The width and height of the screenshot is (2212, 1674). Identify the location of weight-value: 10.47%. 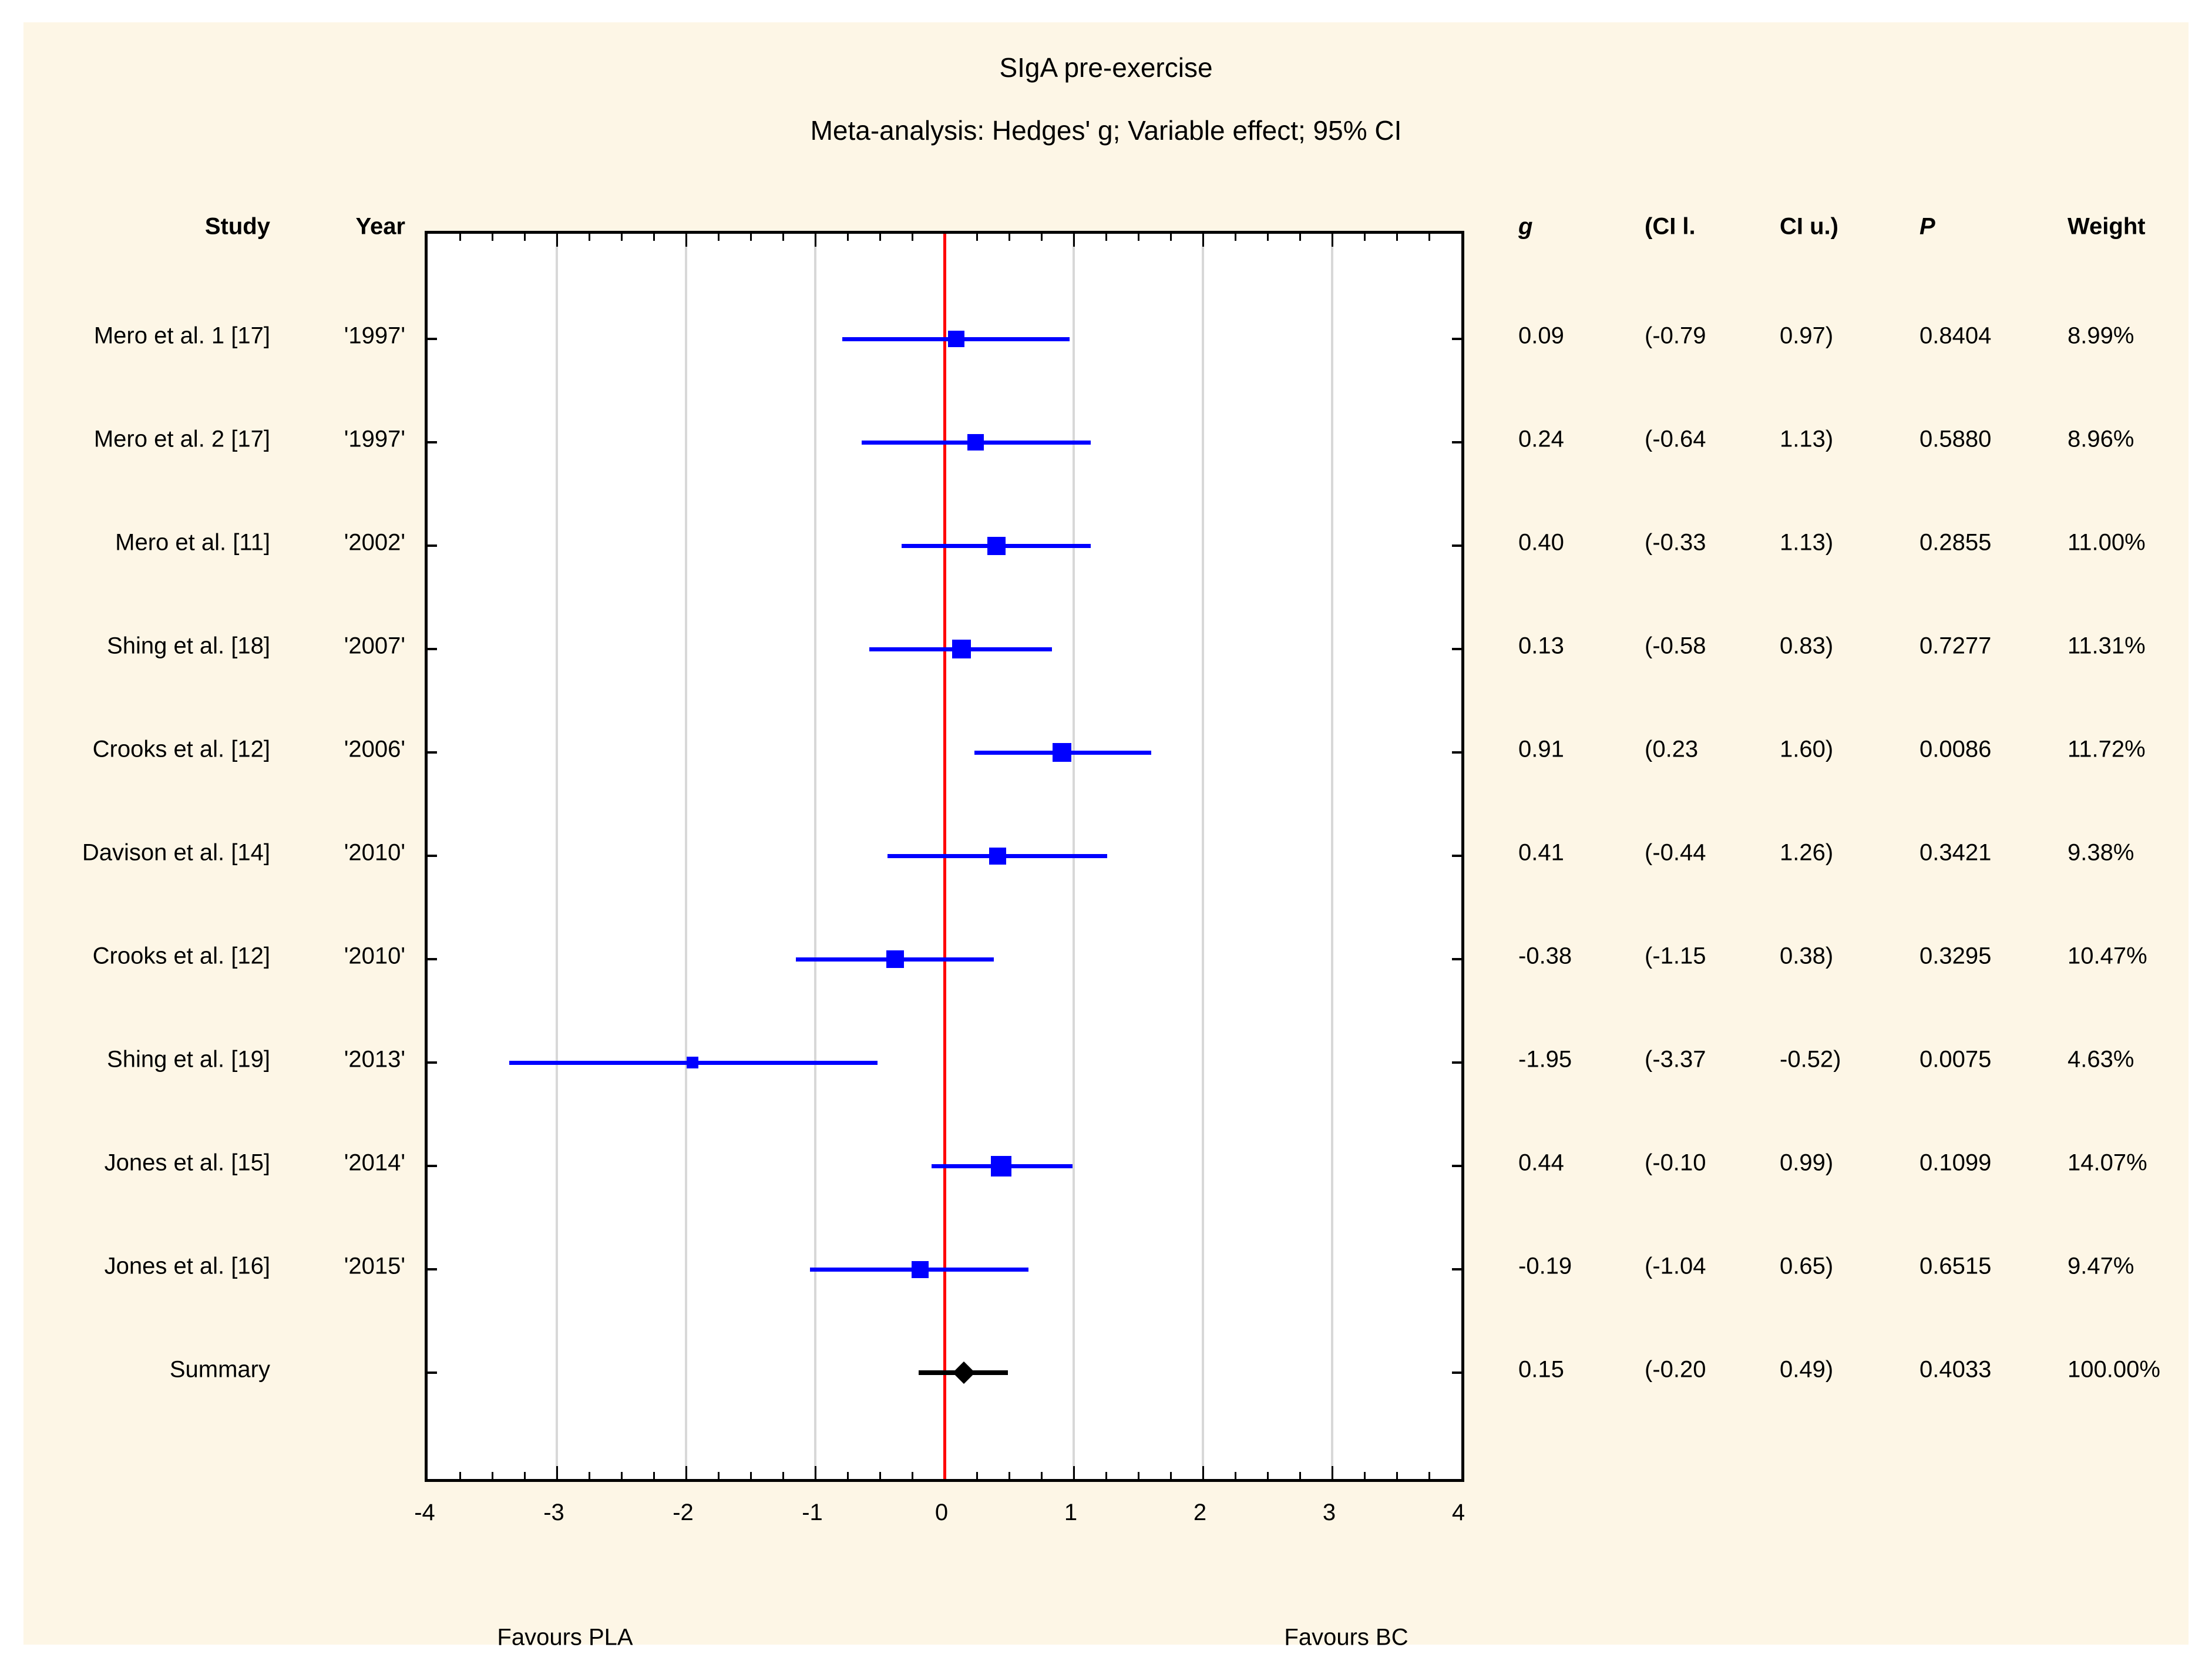
(2107, 956).